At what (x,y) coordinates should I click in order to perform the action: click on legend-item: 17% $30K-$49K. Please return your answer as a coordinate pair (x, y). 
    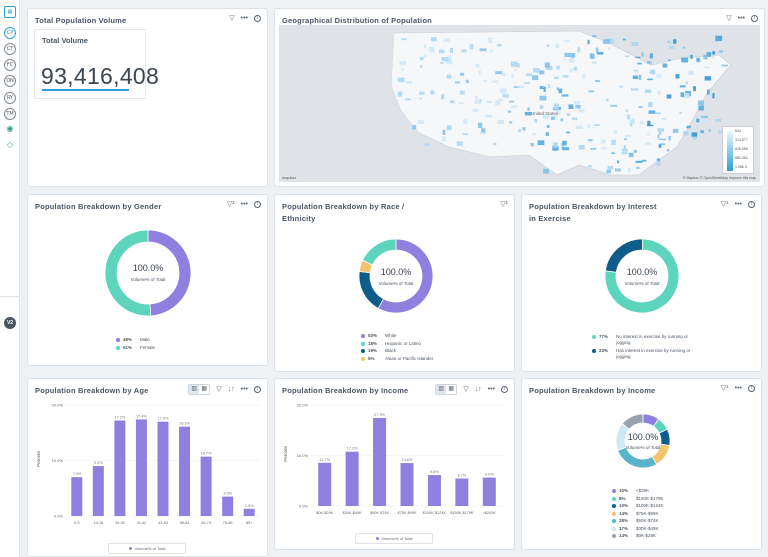
    Looking at the image, I should click on (638, 529).